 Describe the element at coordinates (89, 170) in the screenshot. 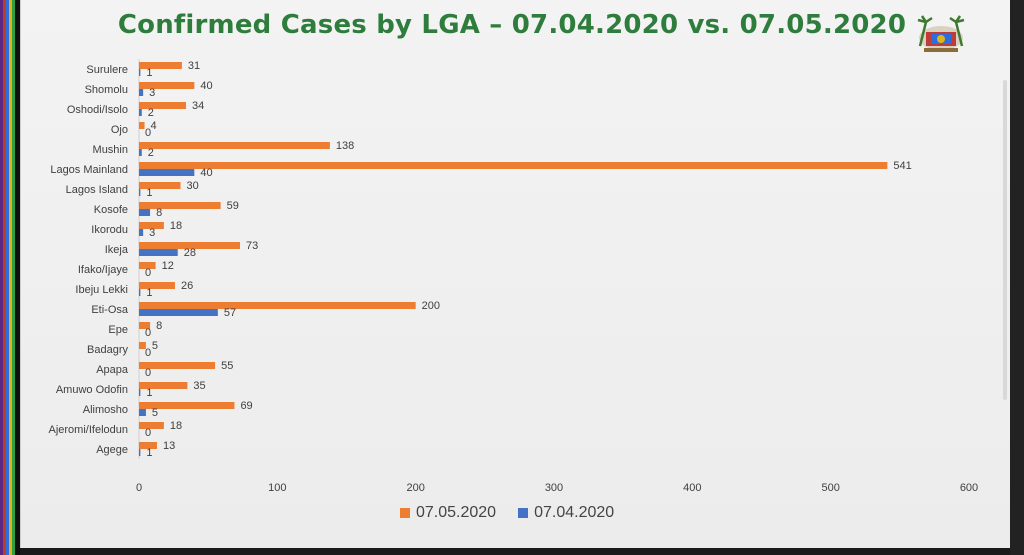

I see `category-label: Lagos Mainland` at that location.